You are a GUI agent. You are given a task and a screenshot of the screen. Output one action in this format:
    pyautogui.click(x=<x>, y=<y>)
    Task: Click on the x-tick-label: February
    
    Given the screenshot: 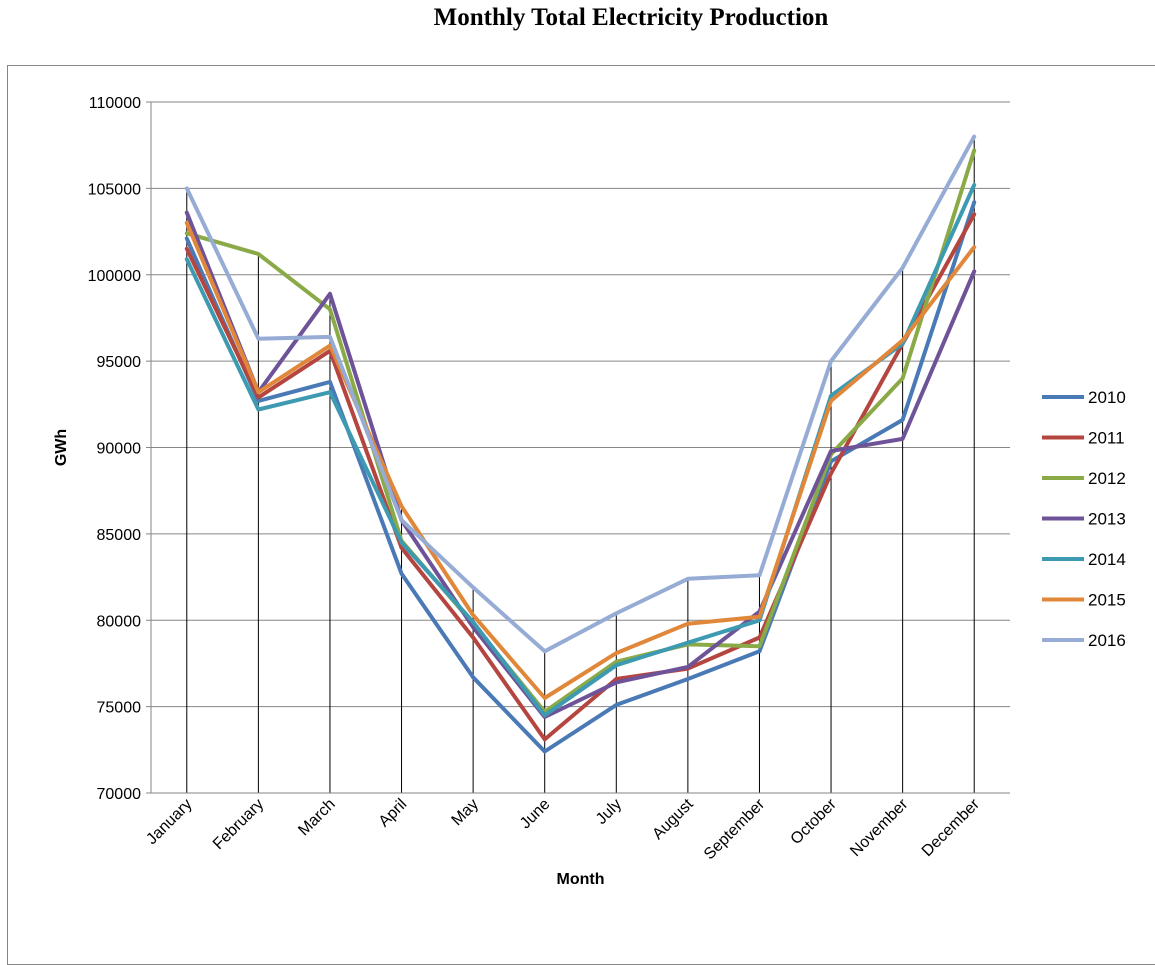 What is the action you would take?
    pyautogui.click(x=238, y=824)
    